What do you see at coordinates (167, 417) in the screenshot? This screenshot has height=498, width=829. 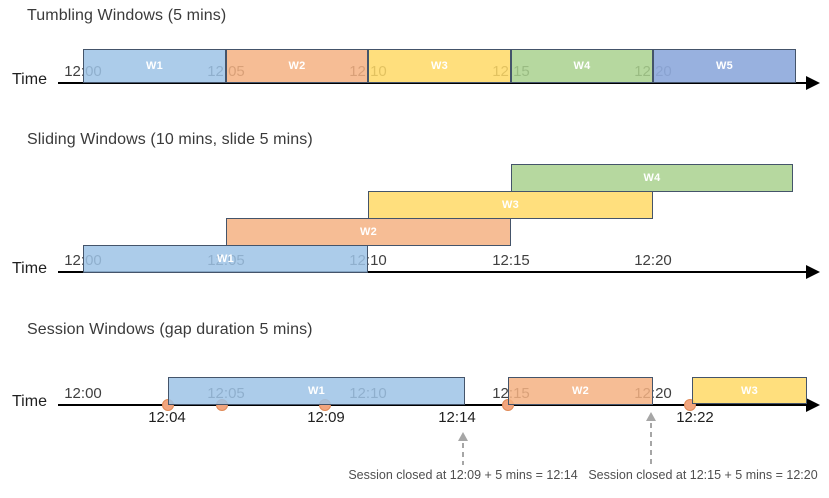 I see `event-time-label: 12:04` at bounding box center [167, 417].